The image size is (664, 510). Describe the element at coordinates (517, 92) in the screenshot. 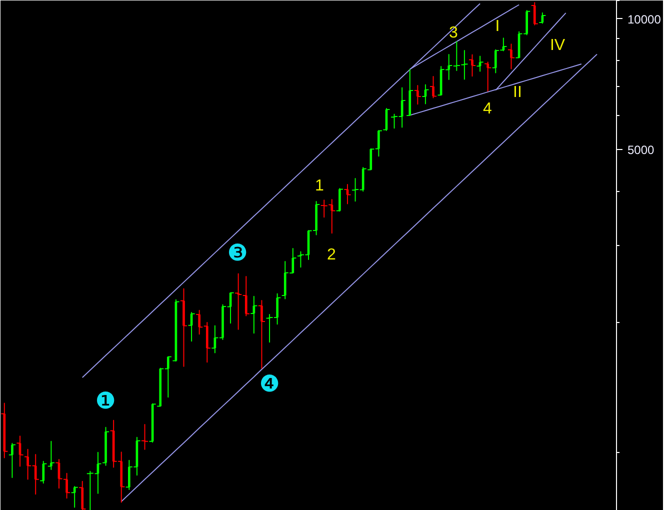

I see `annotation: II` at that location.